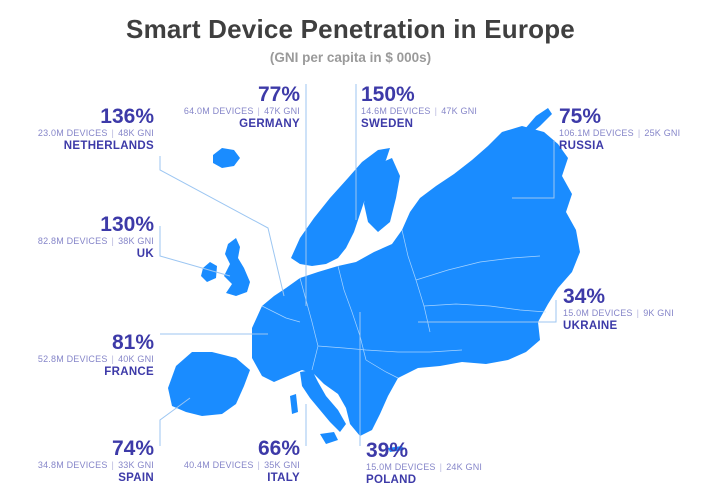 The height and width of the screenshot is (495, 701). What do you see at coordinates (136, 241) in the screenshot?
I see `gni-value: 38K GNI` at bounding box center [136, 241].